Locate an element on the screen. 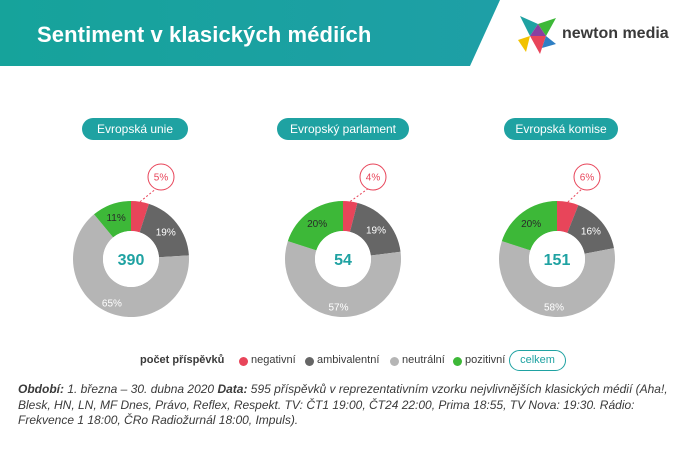 The height and width of the screenshot is (450, 700). slice-evropska-komise-pozitivni is located at coordinates (529, 226).